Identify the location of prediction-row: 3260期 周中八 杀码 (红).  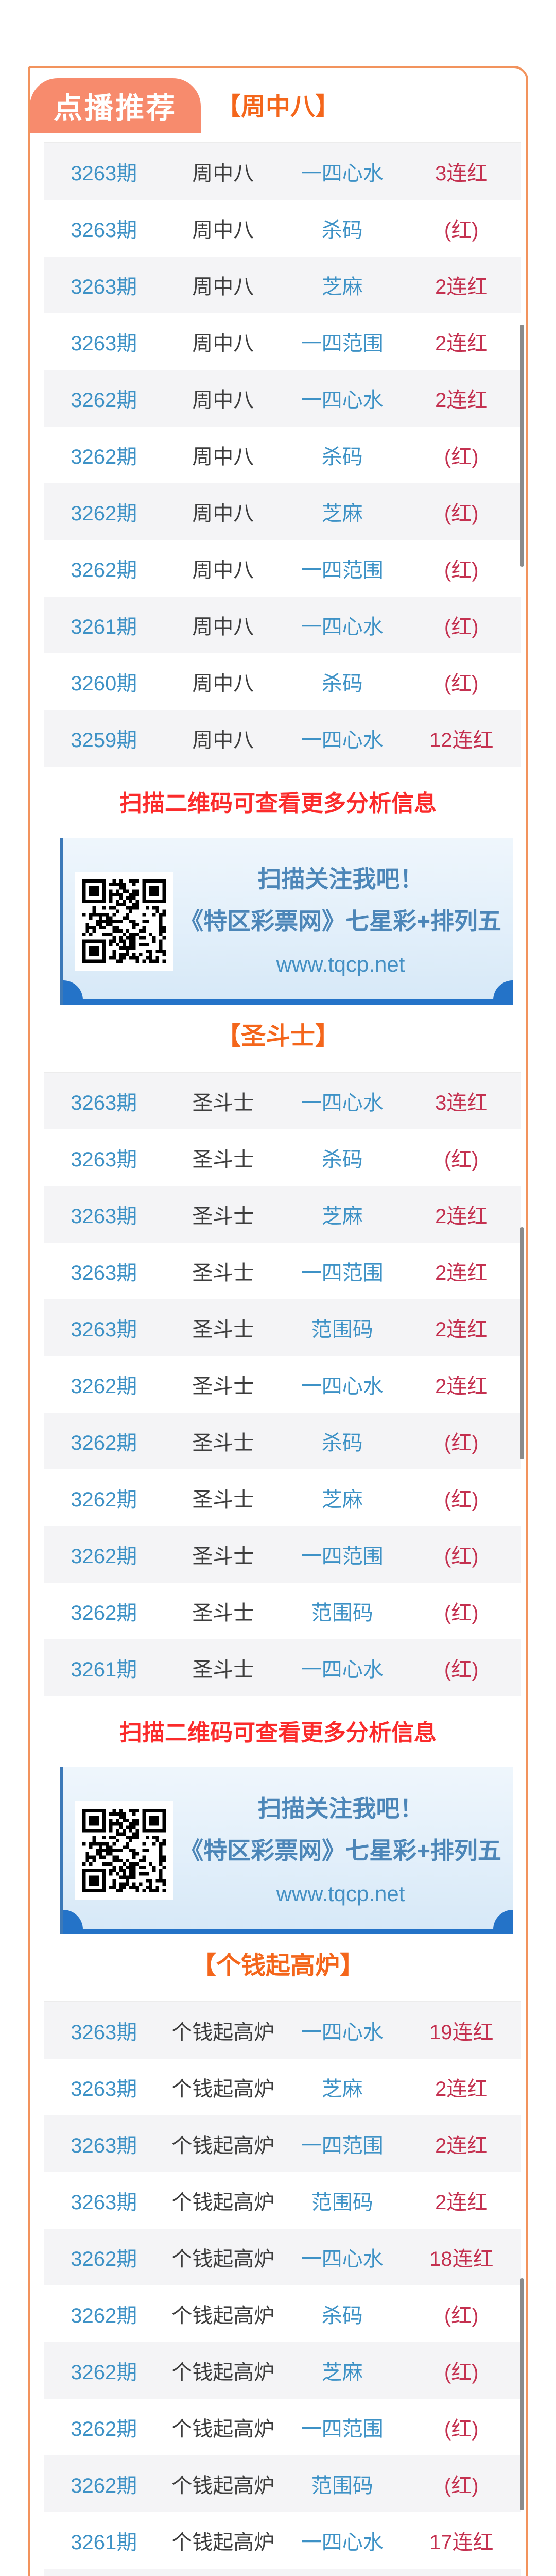
(282, 681).